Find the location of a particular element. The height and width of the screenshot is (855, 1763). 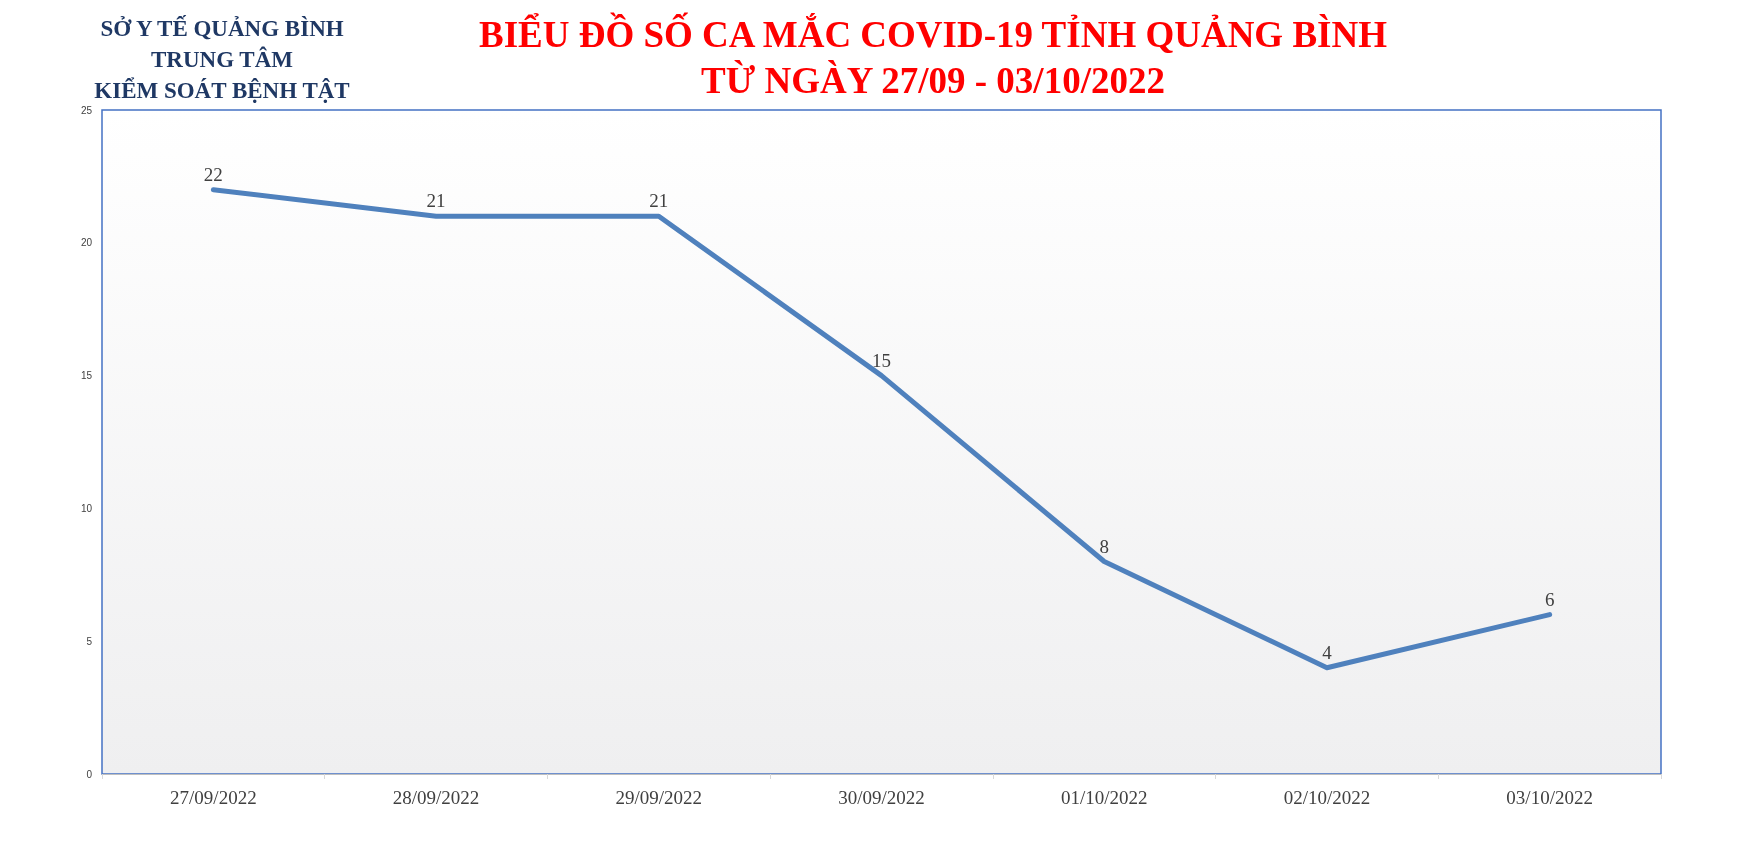

text: SỞ Y TẾ QUẢNG BÌNH TRUNG TÂM KIỂM SOÁT BỆNH TẬT is located at coordinates (222, 59).